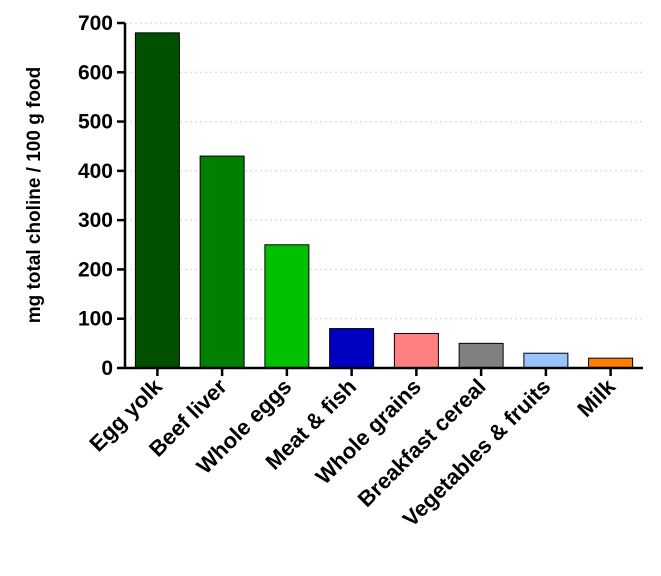 The image size is (661, 576). Describe the element at coordinates (95, 171) in the screenshot. I see `y-tick-label-400: 400` at that location.